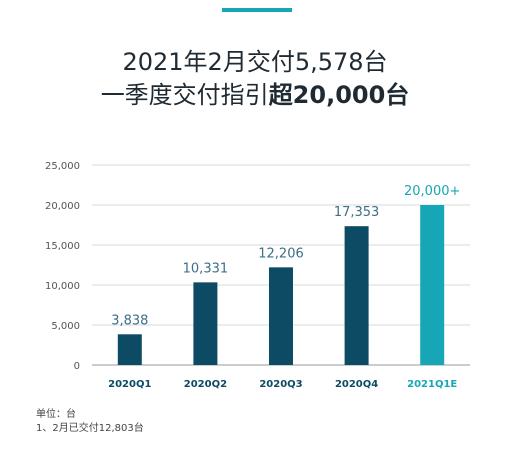 Image resolution: width=510 pixels, height=472 pixels. I want to click on data-label: 20,000+, so click(432, 191).